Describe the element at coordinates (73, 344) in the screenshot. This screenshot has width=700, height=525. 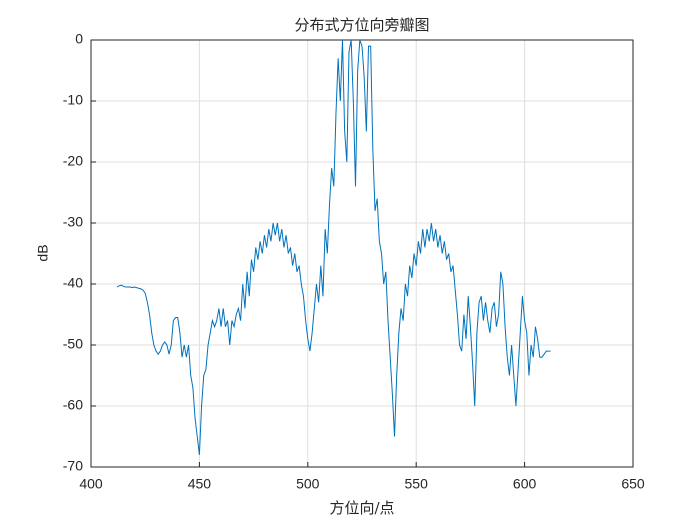
I see `y-tick-label: -50` at that location.